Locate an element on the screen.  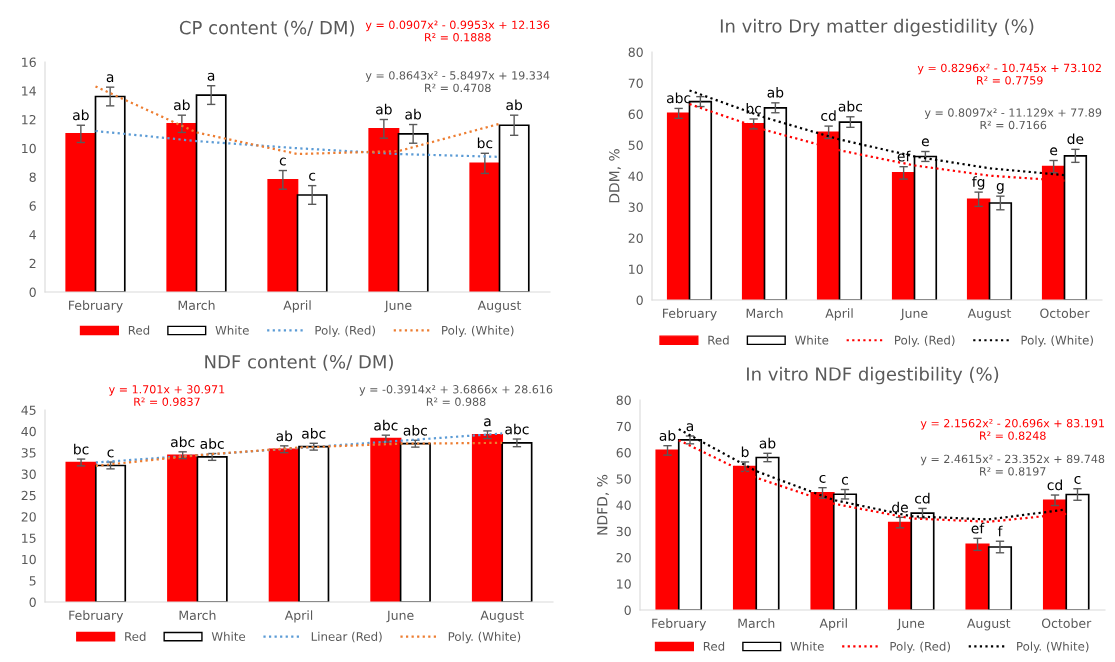
y-tick-label: 6 is located at coordinates (32, 206).